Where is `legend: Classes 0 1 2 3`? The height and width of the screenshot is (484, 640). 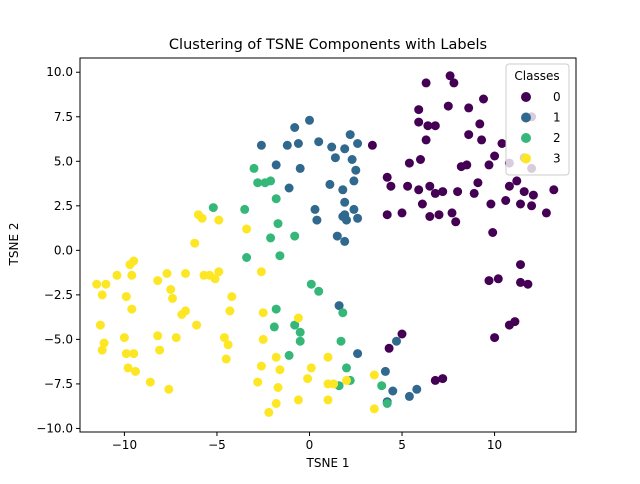
legend: Classes 0 1 2 3 is located at coordinates (537, 119).